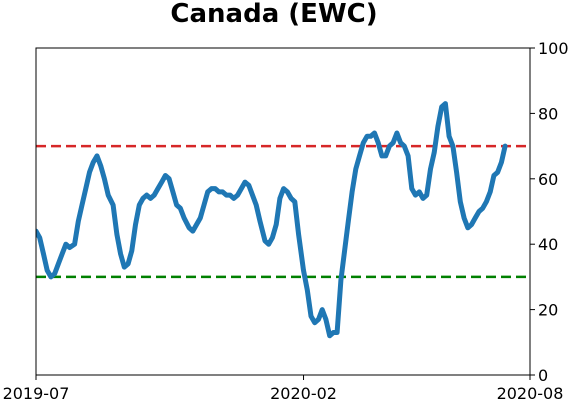  I want to click on x-tick-label: 2019-07, so click(36, 393).